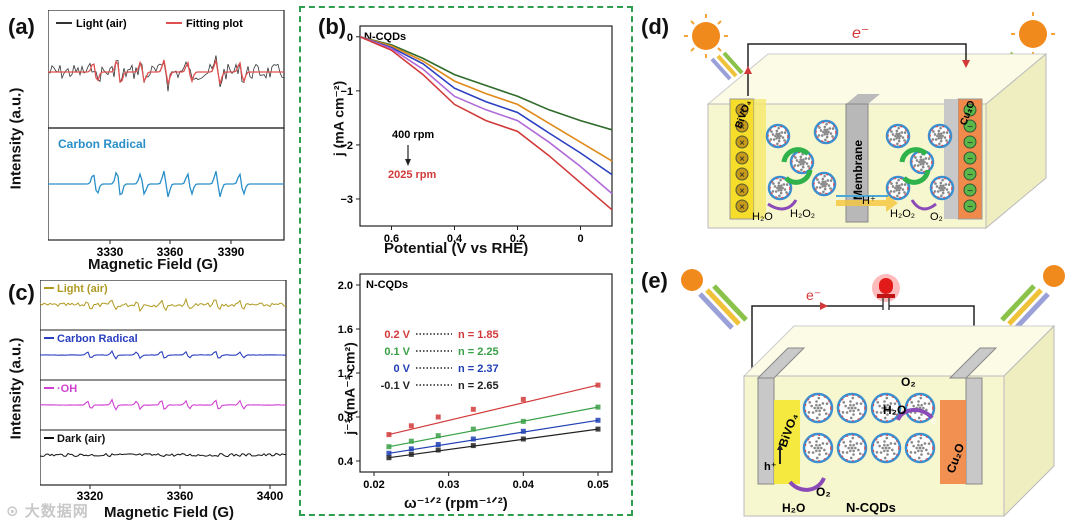 The image size is (1077, 529). What do you see at coordinates (373, 485) in the screenshot?
I see `kl-xtick-0: 0.02` at bounding box center [373, 485].